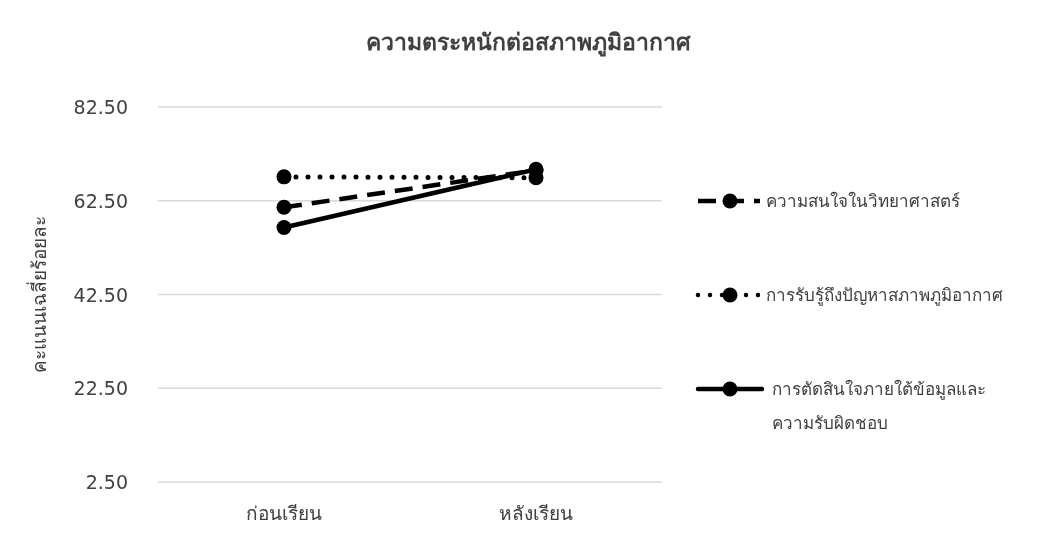 The height and width of the screenshot is (537, 1056). Describe the element at coordinates (284, 513) in the screenshot. I see `x-tick-label: ก่อนเรียน` at that location.